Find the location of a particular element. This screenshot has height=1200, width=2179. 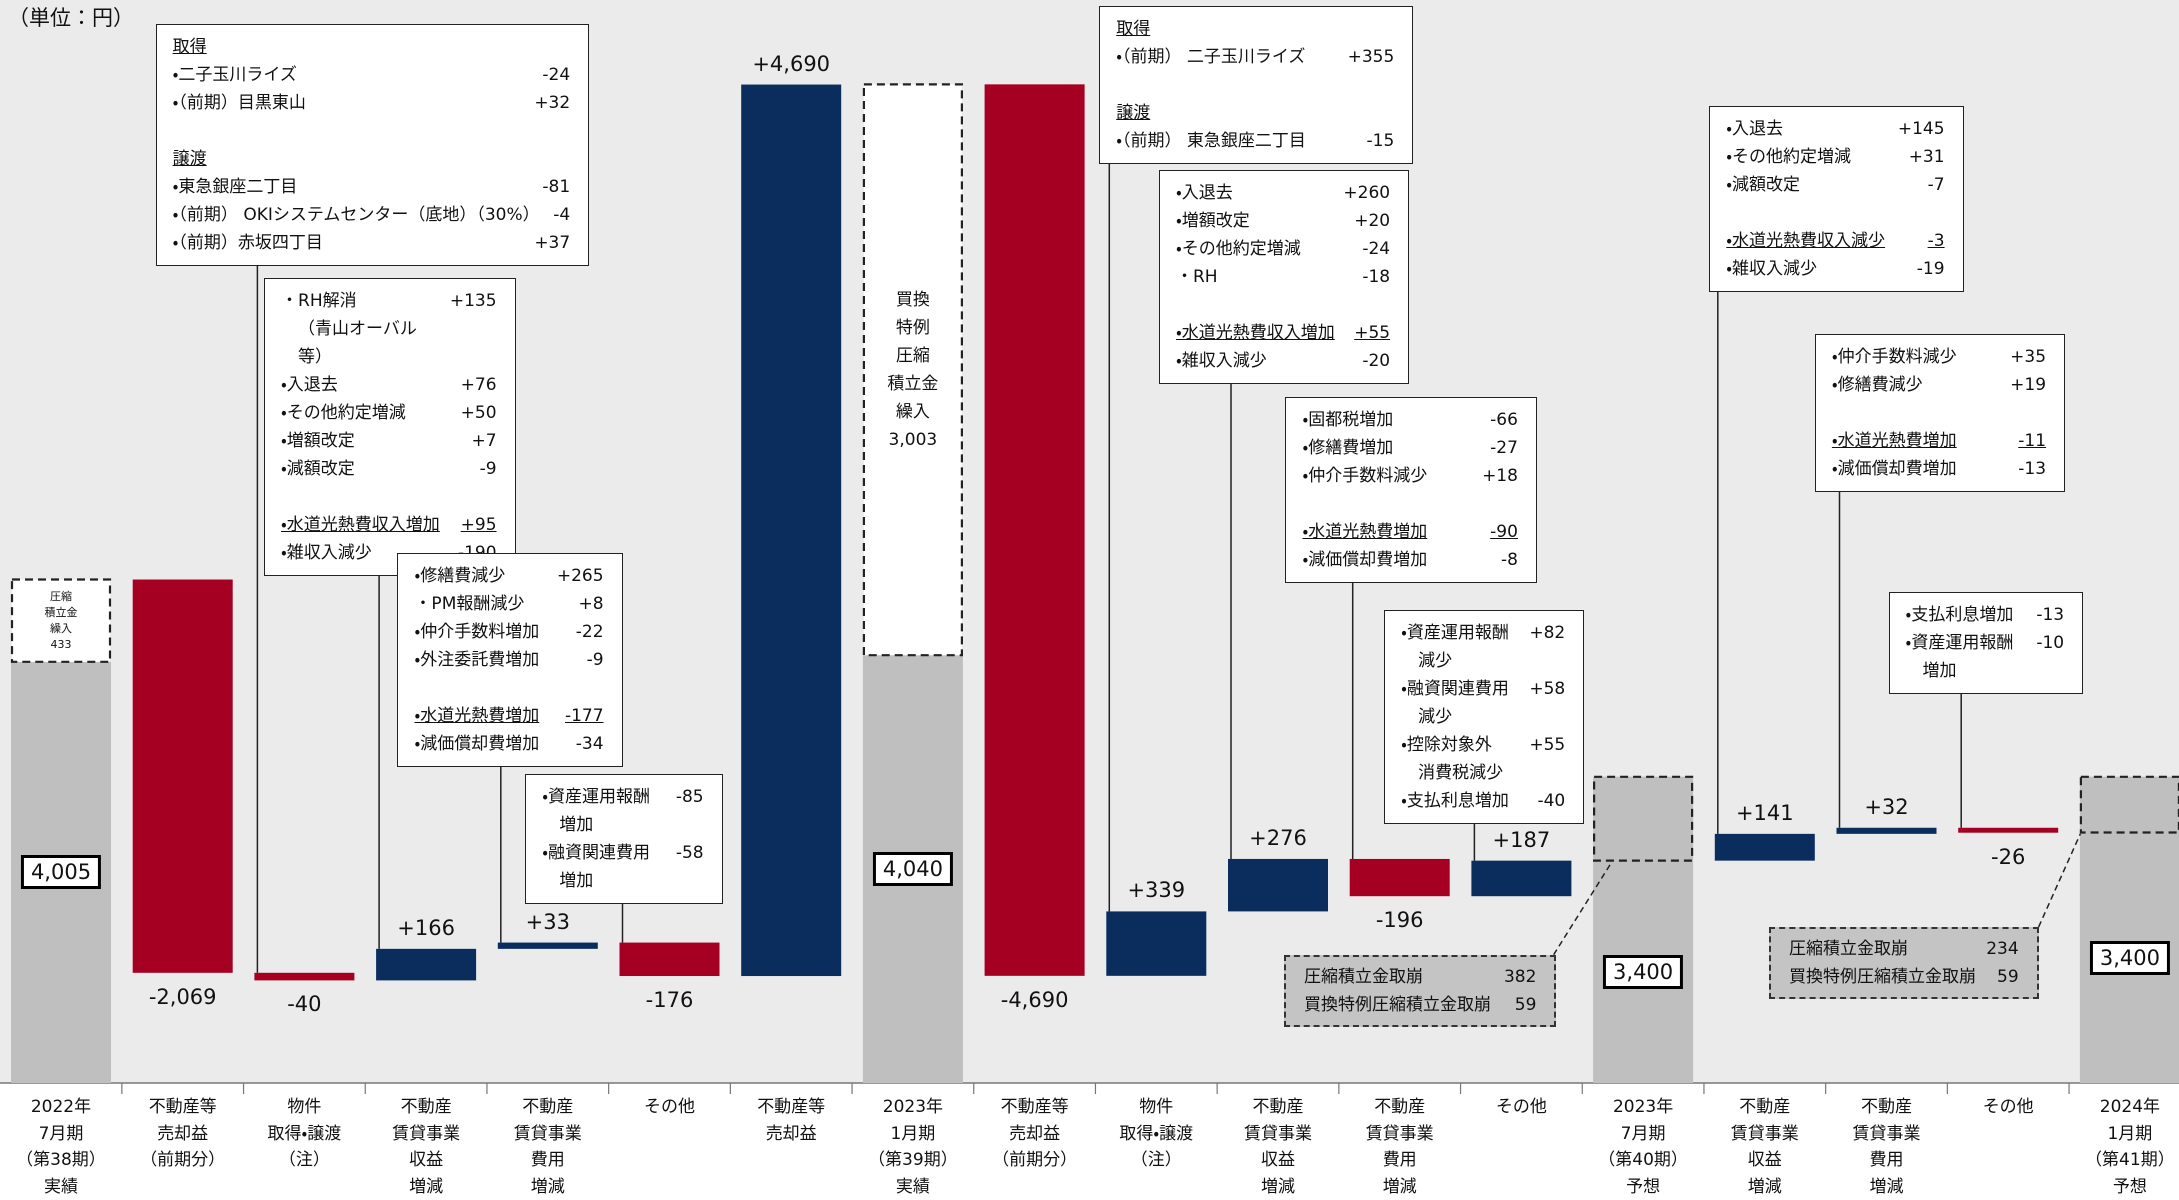

note-value: -58 is located at coordinates (689, 853).